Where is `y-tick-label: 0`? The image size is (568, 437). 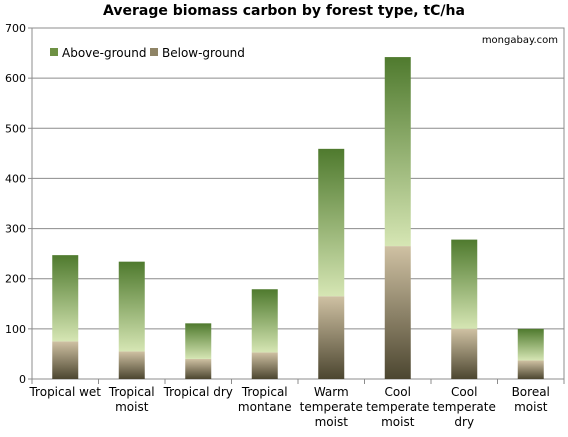
y-tick-label: 0 is located at coordinates (22, 379).